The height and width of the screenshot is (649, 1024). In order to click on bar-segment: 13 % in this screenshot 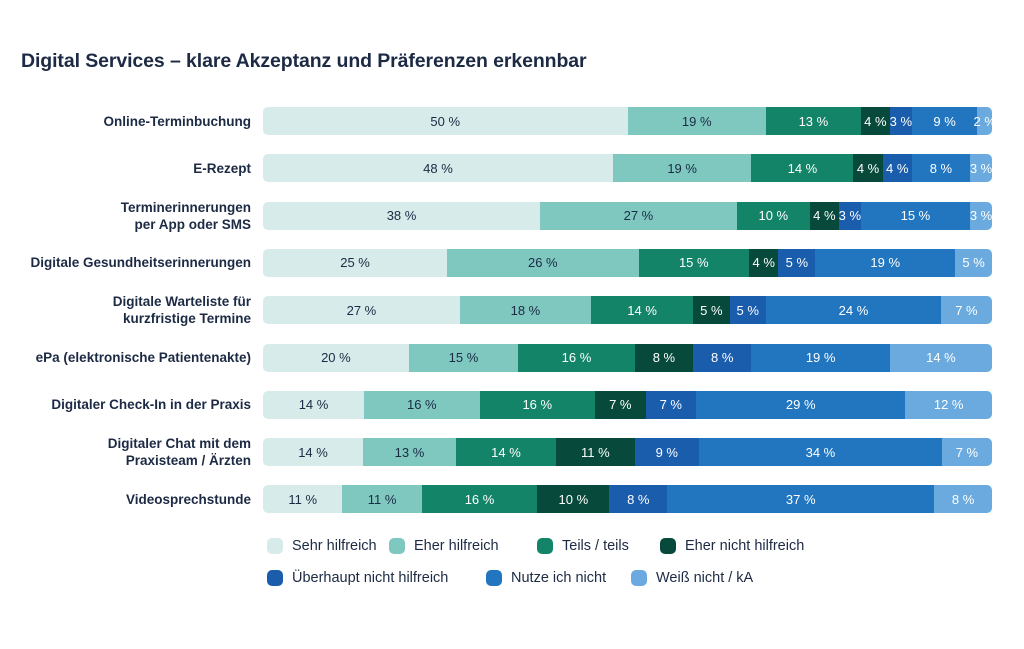, I will do `click(813, 121)`.